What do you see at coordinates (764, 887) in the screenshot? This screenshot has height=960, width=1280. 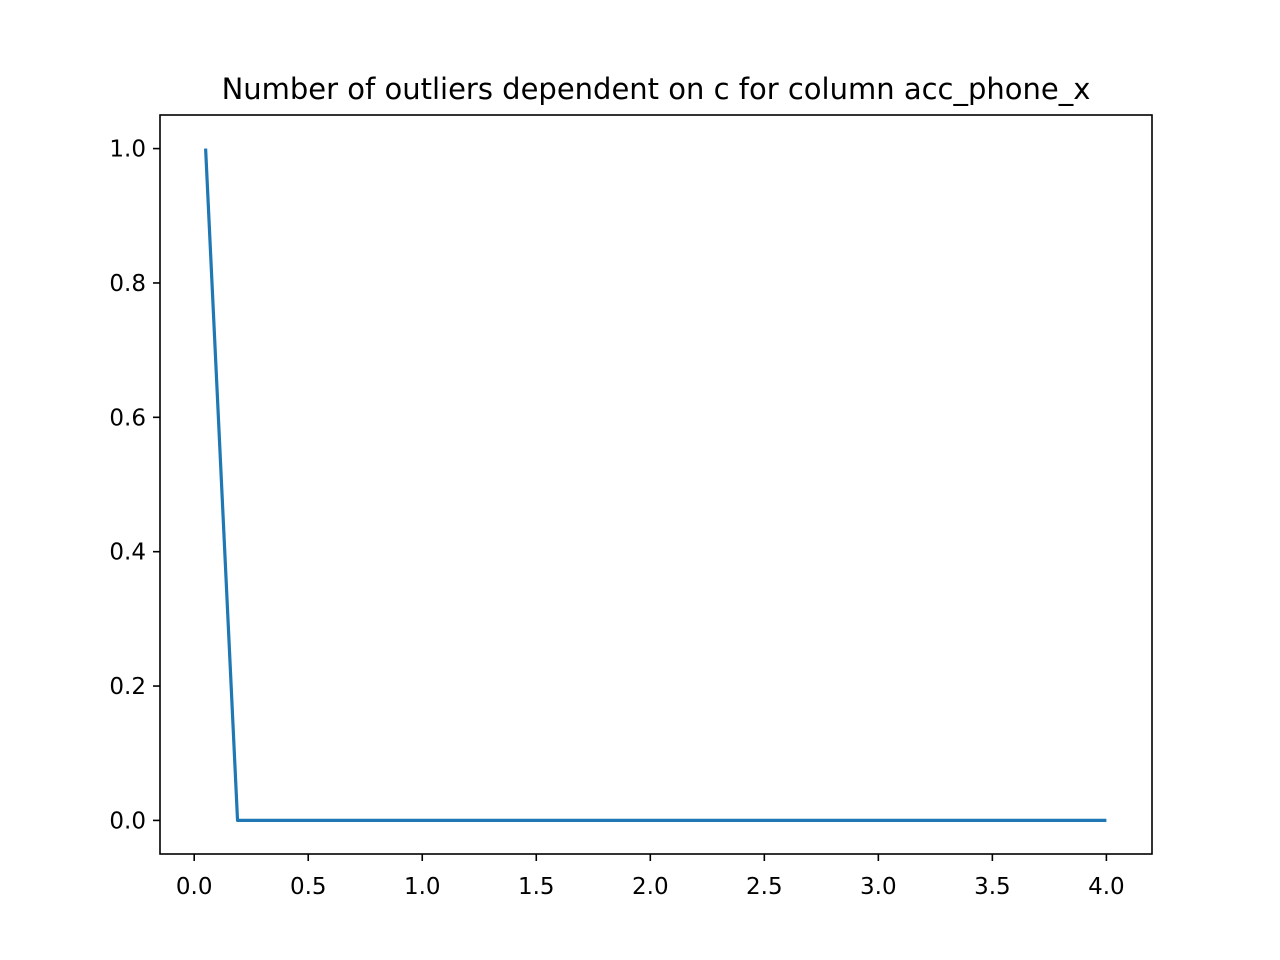 I see `x-tick-label: 2.5` at bounding box center [764, 887].